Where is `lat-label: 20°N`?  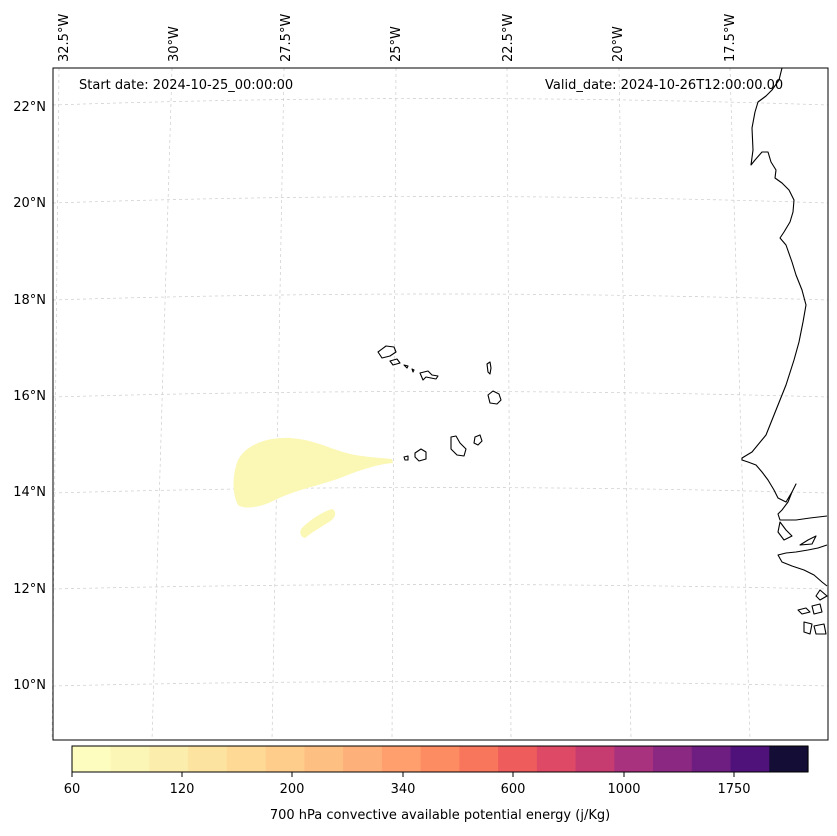
lat-label: 20°N is located at coordinates (29, 203).